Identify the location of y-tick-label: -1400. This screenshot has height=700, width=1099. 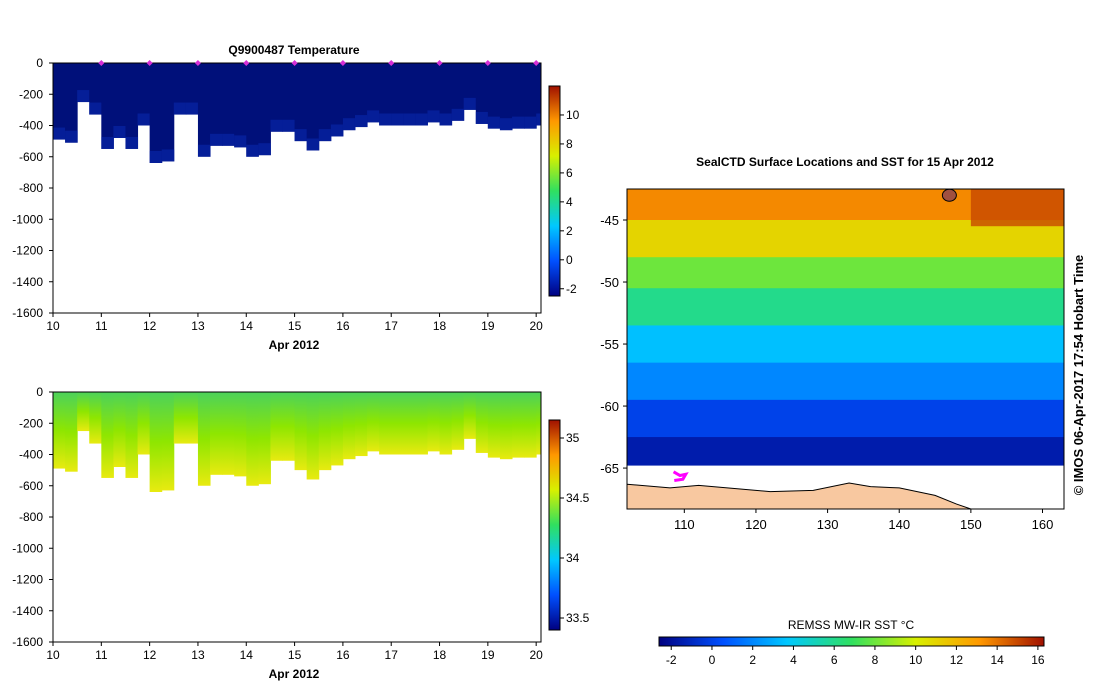
(27, 611).